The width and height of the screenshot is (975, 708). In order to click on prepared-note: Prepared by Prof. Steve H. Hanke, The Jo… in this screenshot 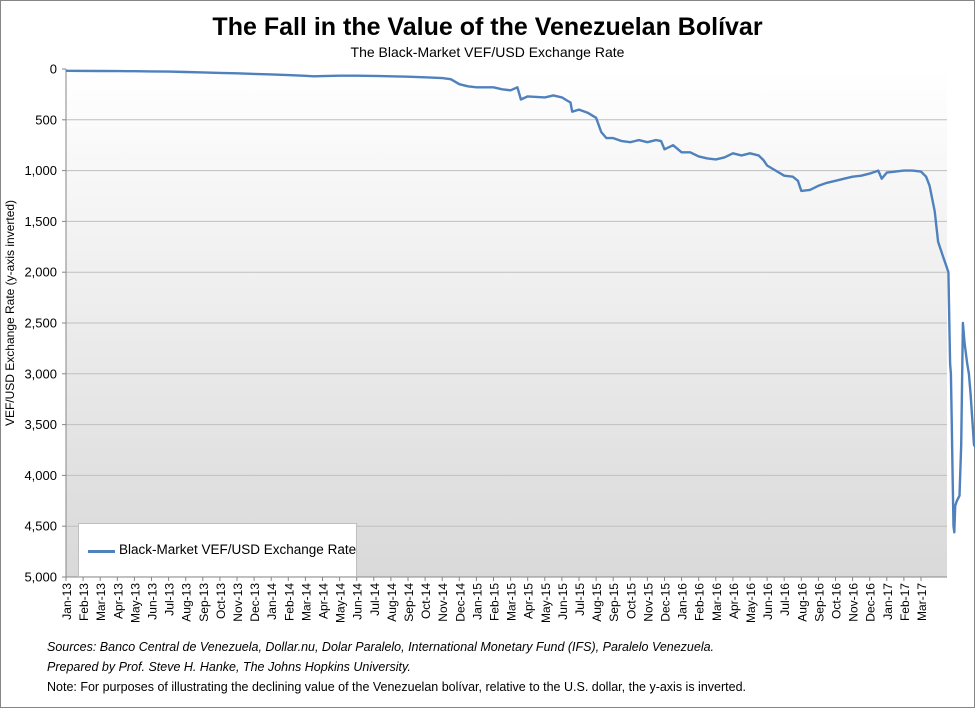, I will do `click(229, 667)`.